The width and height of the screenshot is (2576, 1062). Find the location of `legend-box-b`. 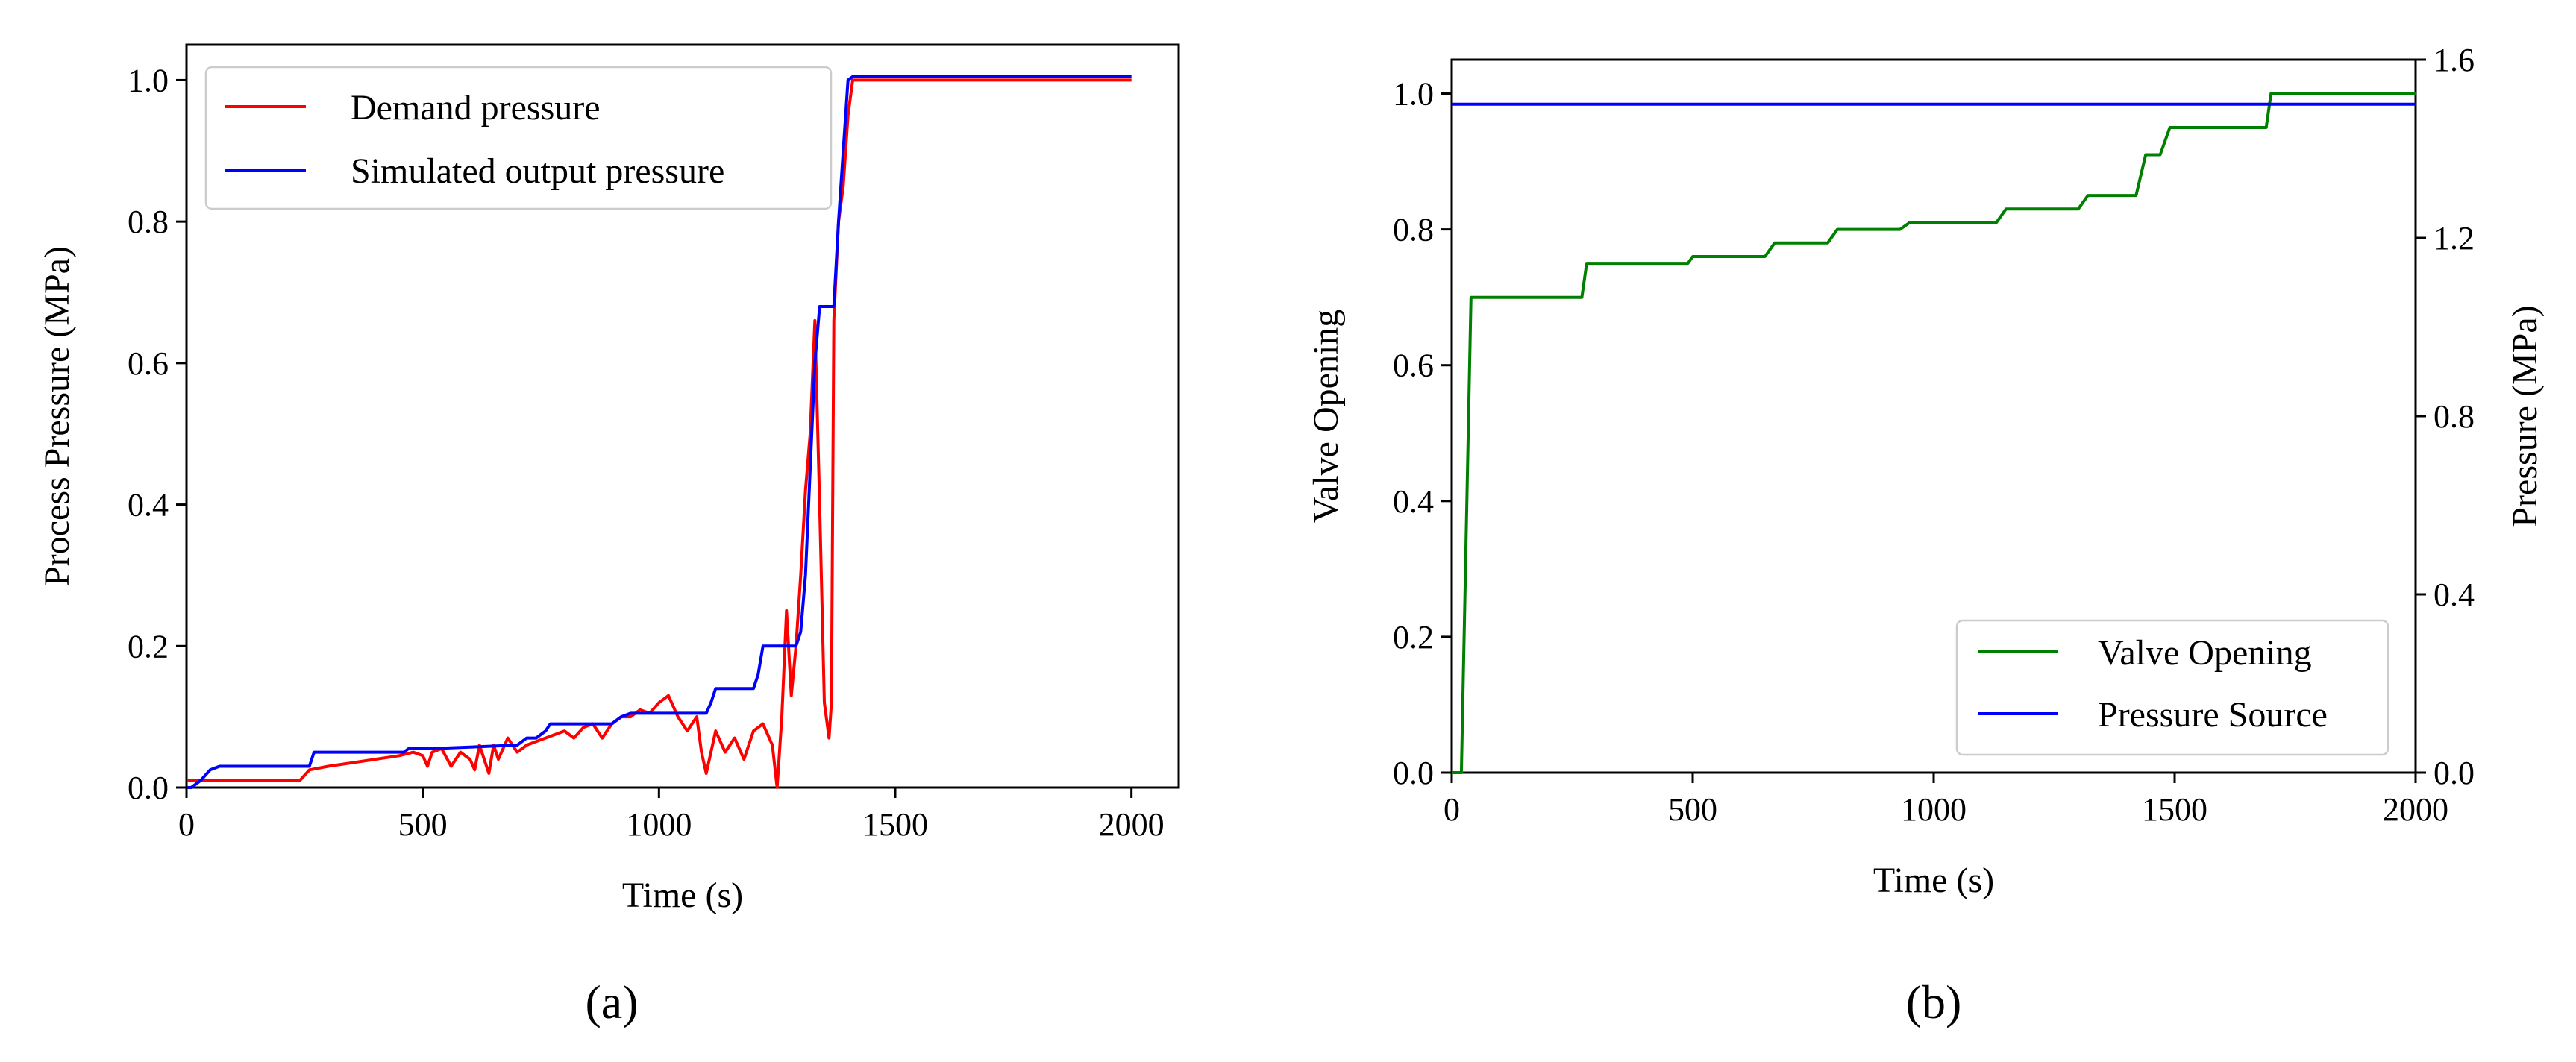

legend-box-b is located at coordinates (2172, 687).